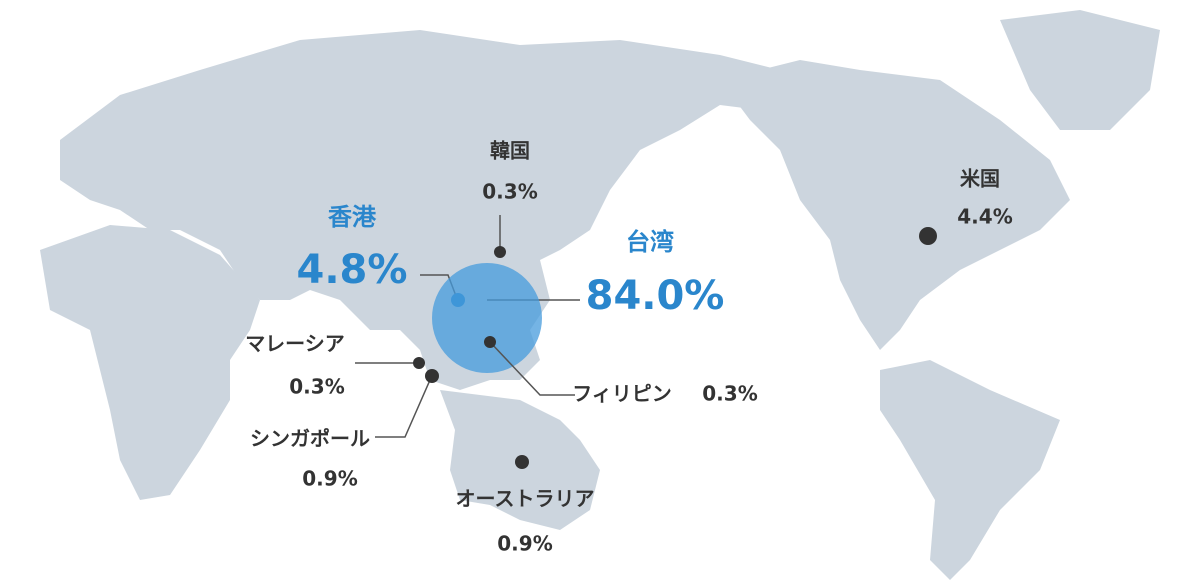 This screenshot has width=1195, height=580. What do you see at coordinates (310, 439) in the screenshot?
I see `region-name: シンガポール` at bounding box center [310, 439].